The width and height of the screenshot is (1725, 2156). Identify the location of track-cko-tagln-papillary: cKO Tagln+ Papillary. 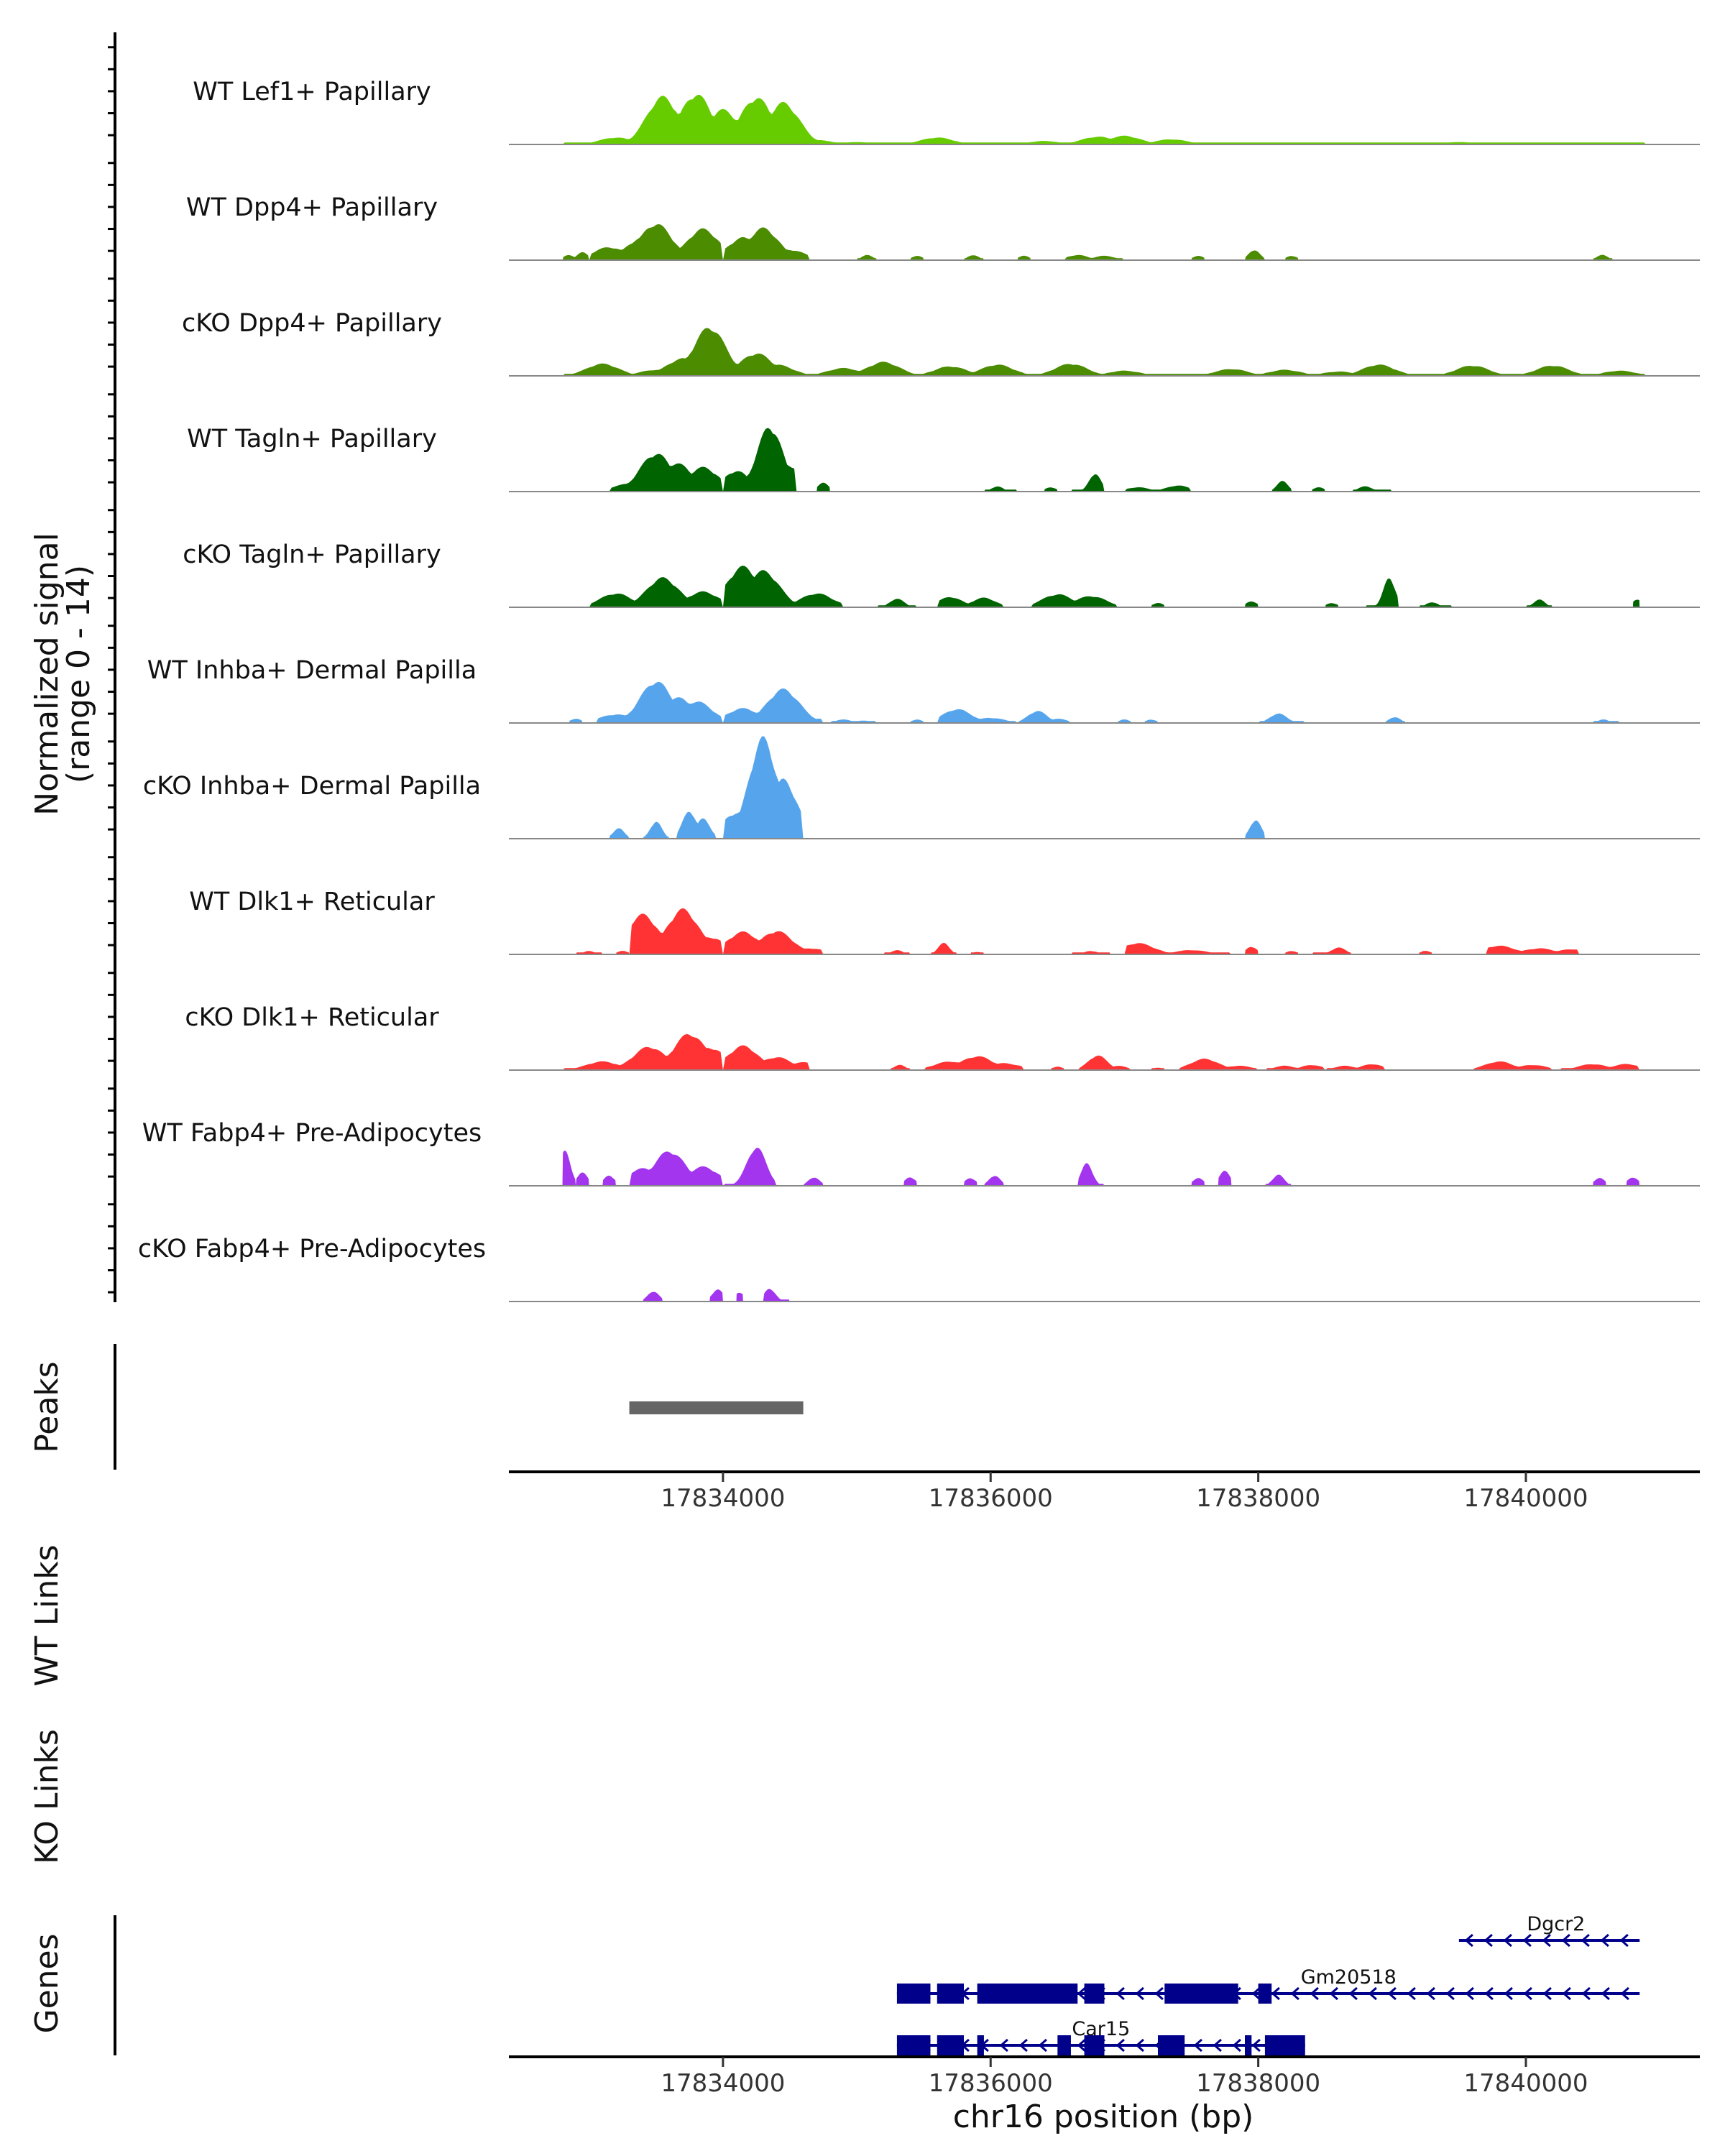
(904, 558).